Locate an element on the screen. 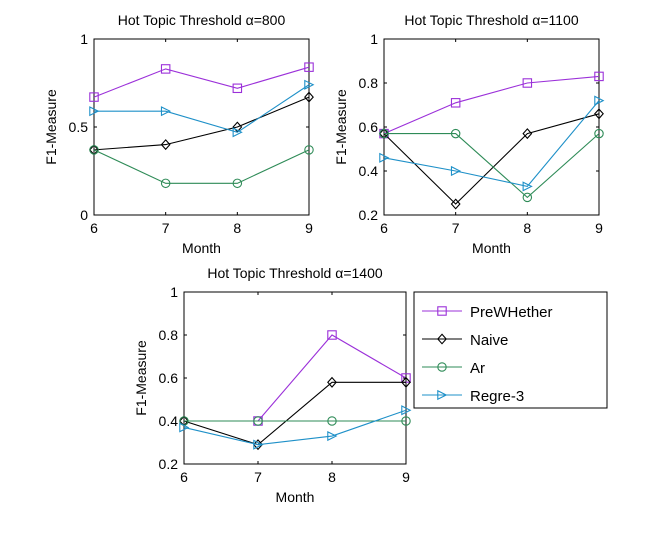 The height and width of the screenshot is (533, 666). y-tick-label: 0.5 is located at coordinates (79, 127).